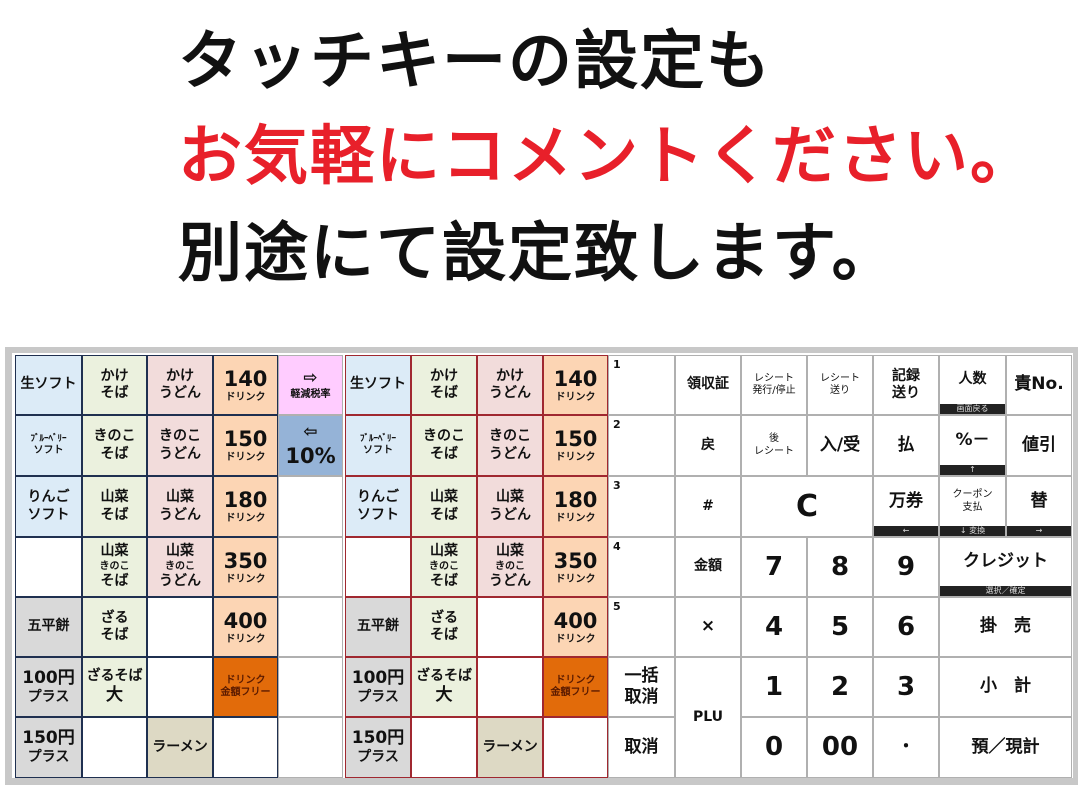 The image size is (1080, 808). What do you see at coordinates (641, 687) in the screenshot?
I see `number-column-cell: 一括 取消` at bounding box center [641, 687].